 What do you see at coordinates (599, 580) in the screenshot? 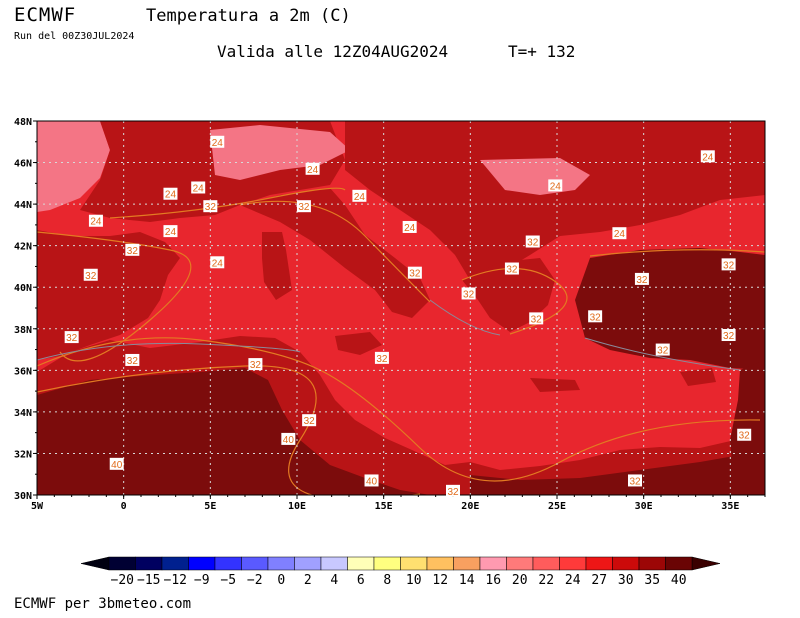
I see `colorbar-label: 27` at bounding box center [599, 580].